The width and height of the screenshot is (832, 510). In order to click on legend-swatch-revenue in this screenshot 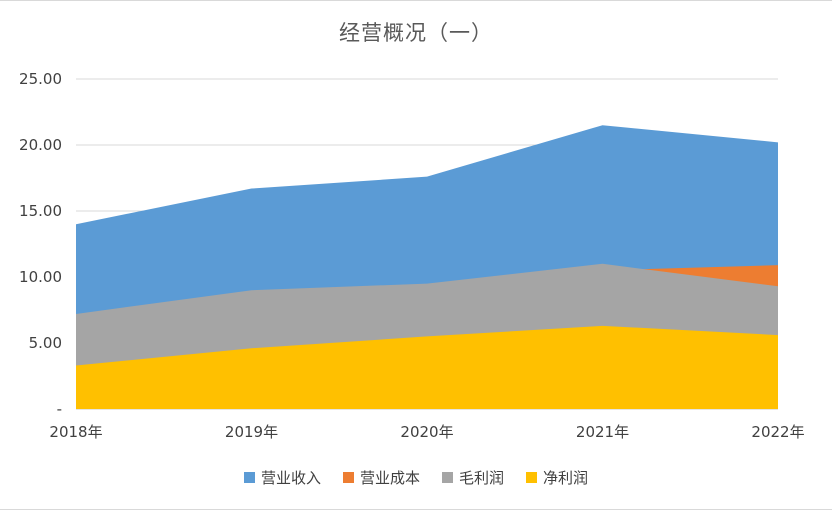, I will do `click(249, 477)`.